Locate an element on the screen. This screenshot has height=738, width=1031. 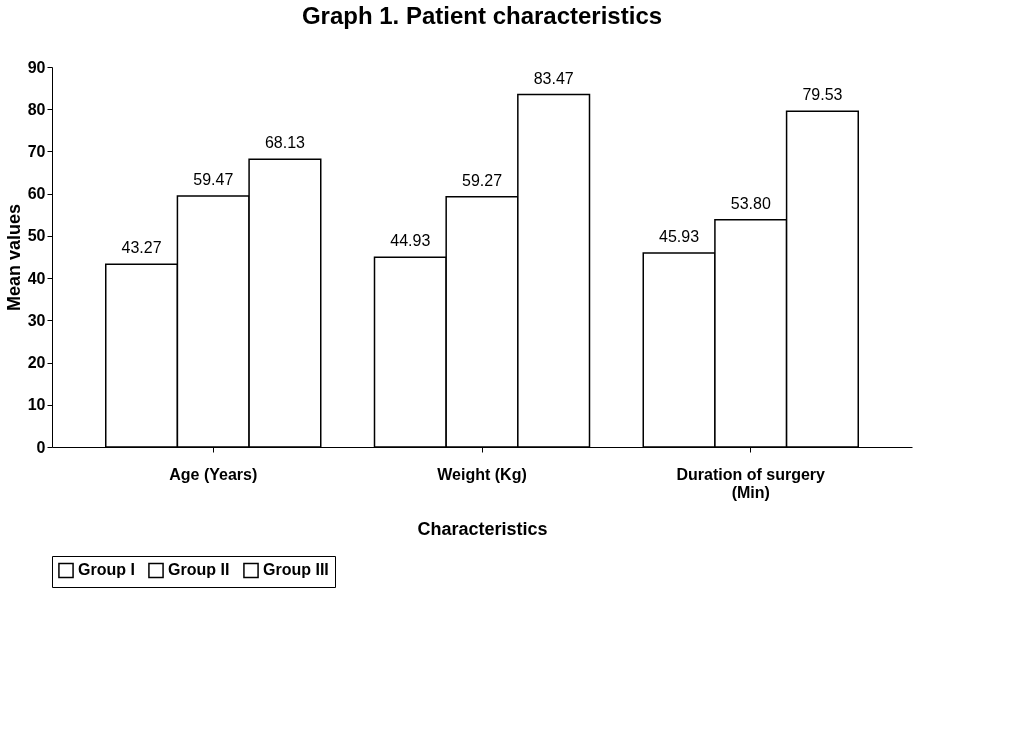
legend-label: Group I is located at coordinates (106, 570).